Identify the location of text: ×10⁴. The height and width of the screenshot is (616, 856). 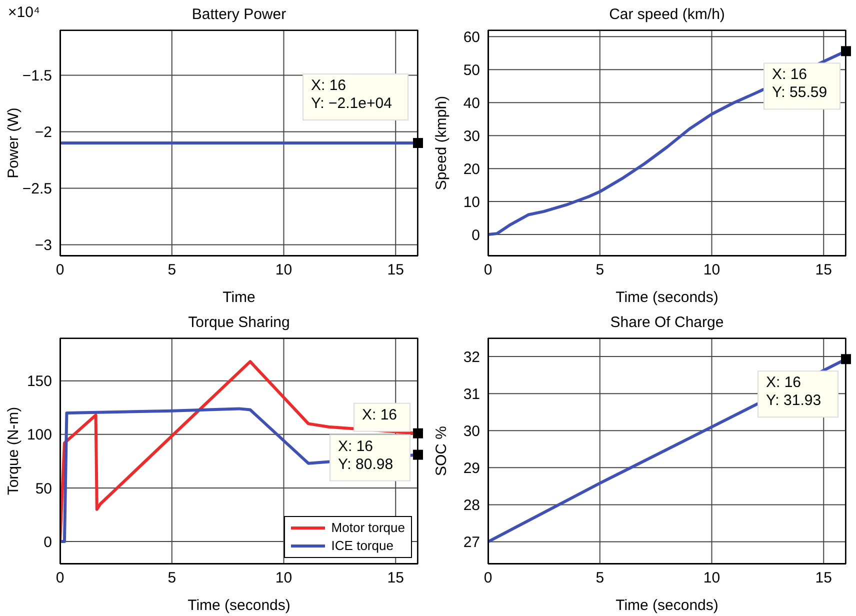
(24, 12).